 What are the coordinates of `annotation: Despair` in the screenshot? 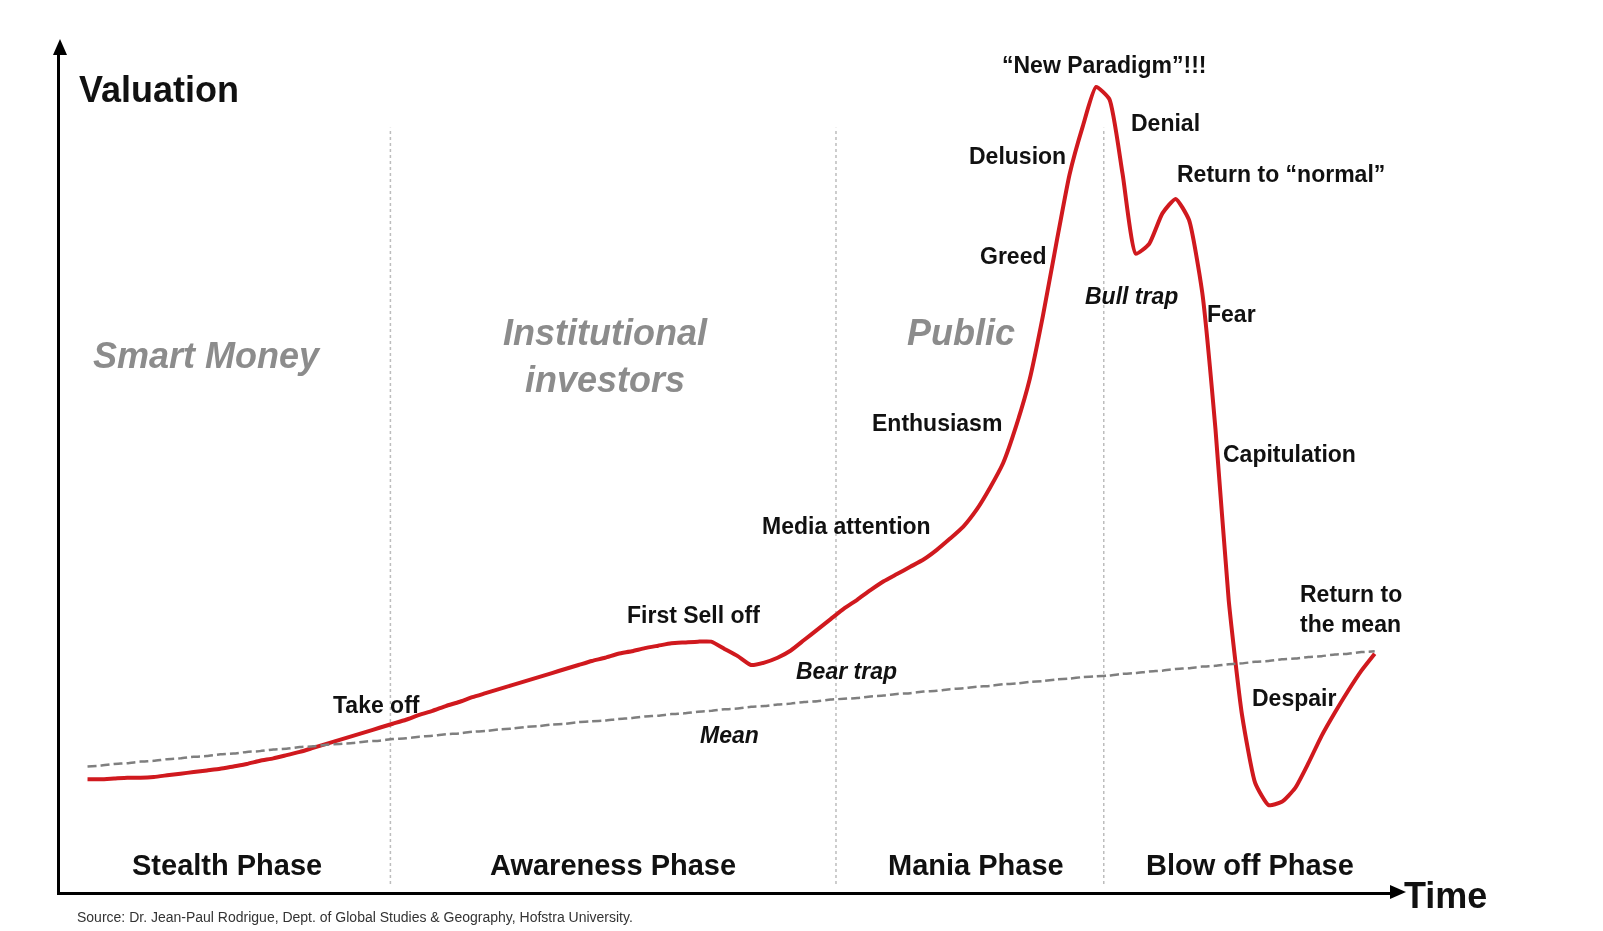 It's located at (1294, 698).